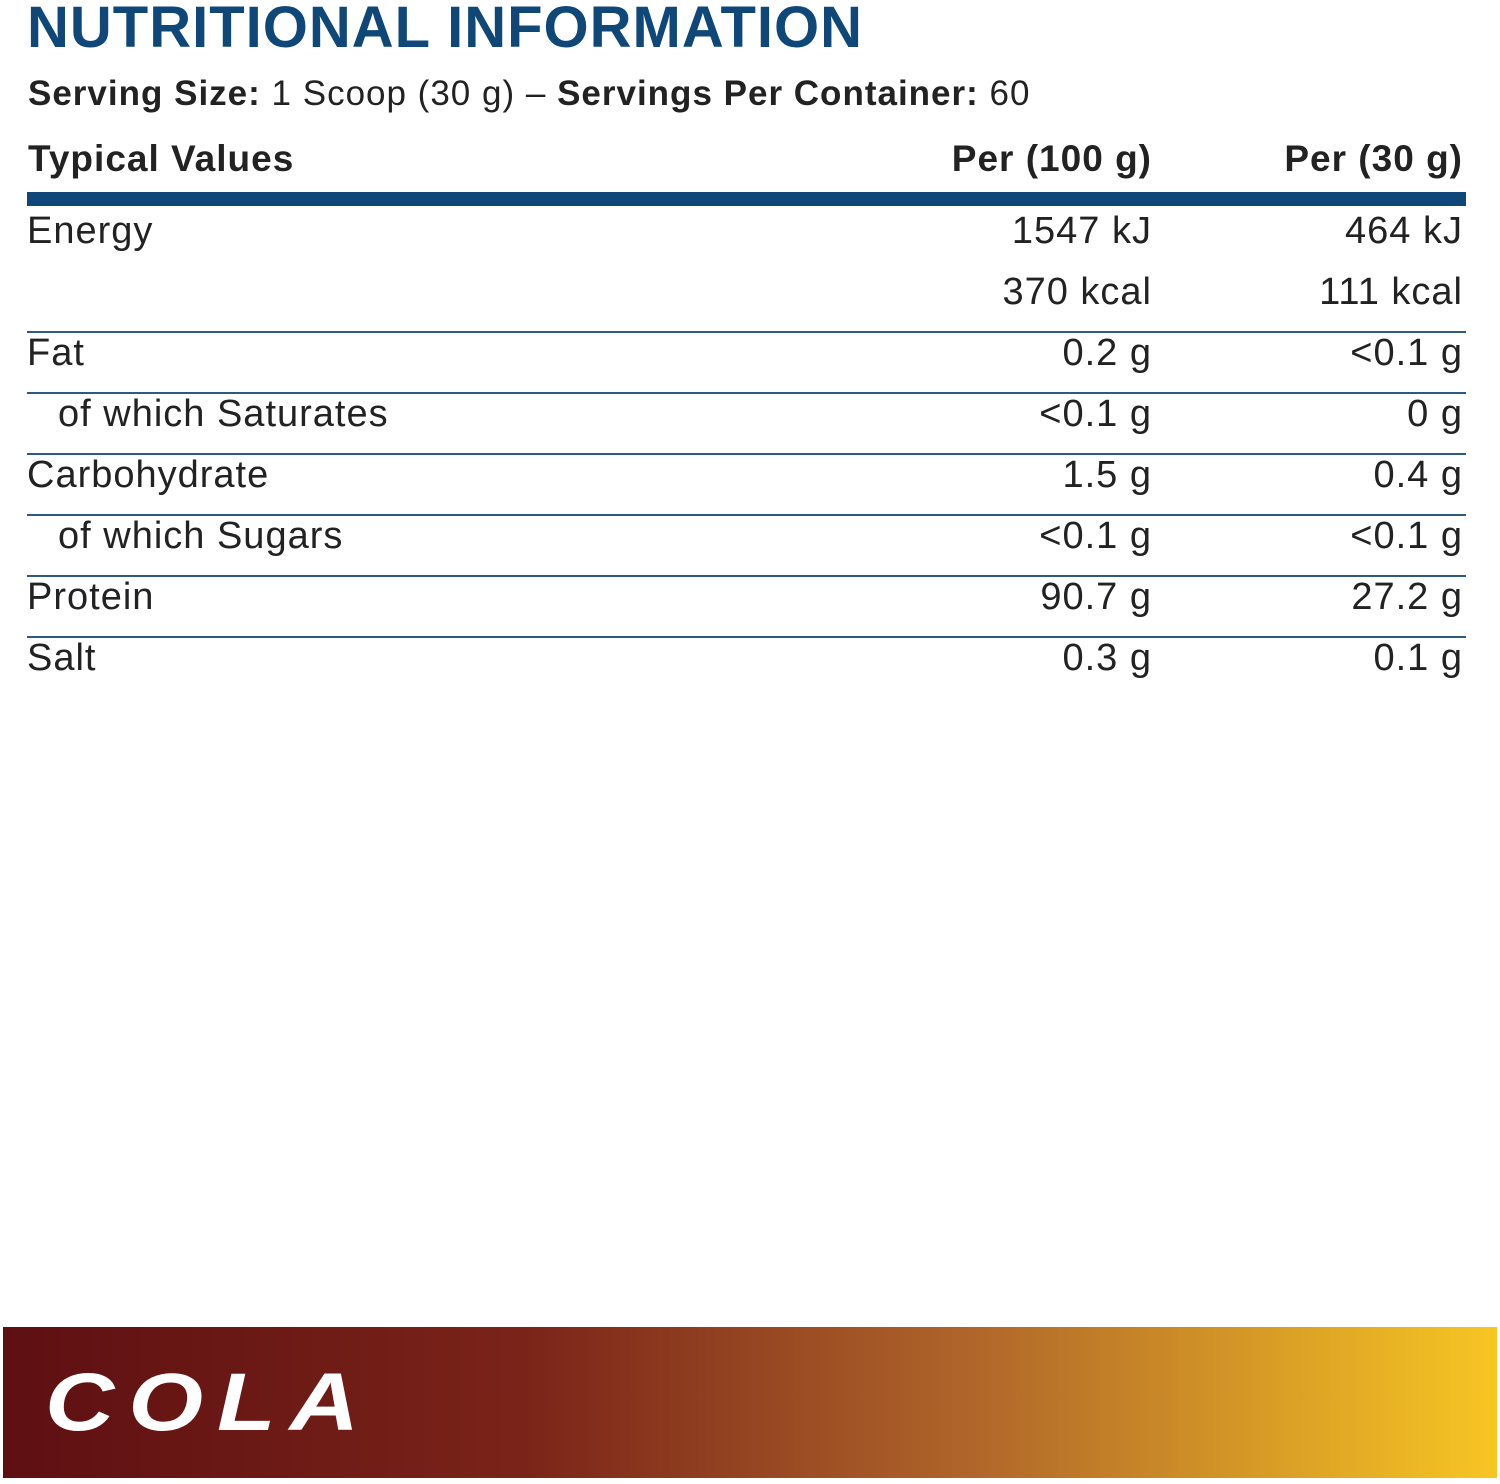 The height and width of the screenshot is (1484, 1500). I want to click on column-header: Per (100 g), so click(1051, 158).